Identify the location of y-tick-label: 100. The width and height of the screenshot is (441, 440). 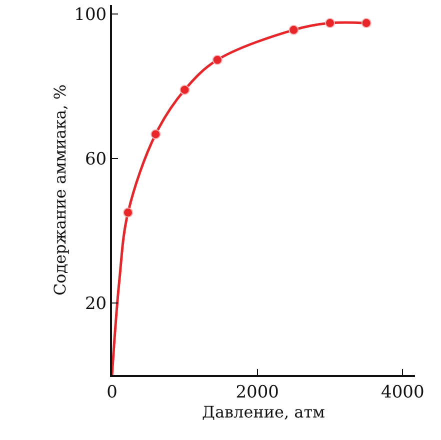
(90, 14).